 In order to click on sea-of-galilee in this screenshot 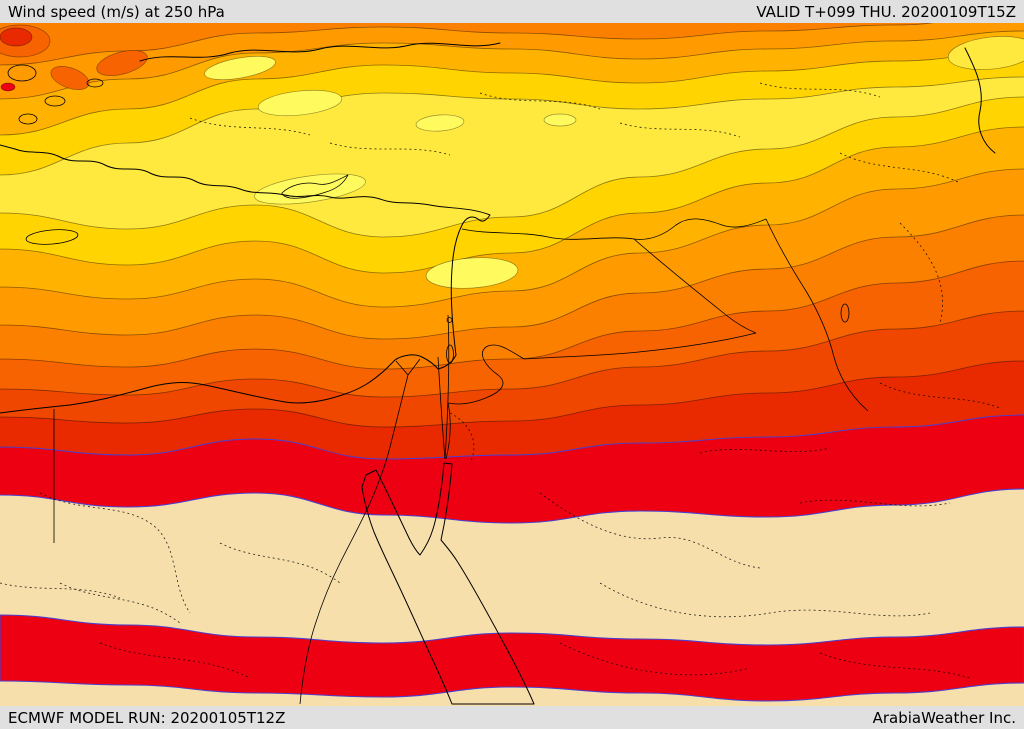, I will do `click(449, 320)`.